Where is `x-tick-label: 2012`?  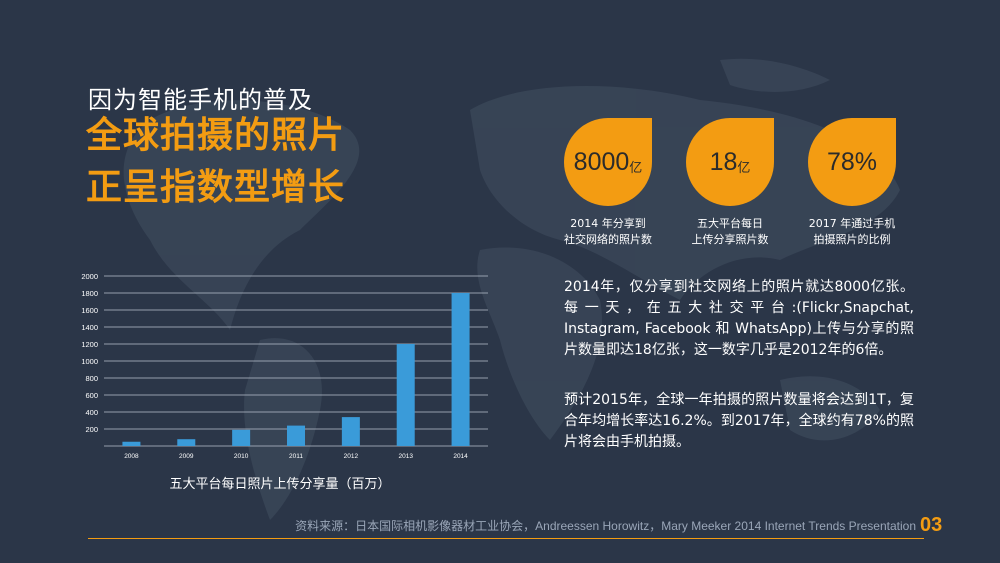
x-tick-label: 2012 is located at coordinates (351, 456).